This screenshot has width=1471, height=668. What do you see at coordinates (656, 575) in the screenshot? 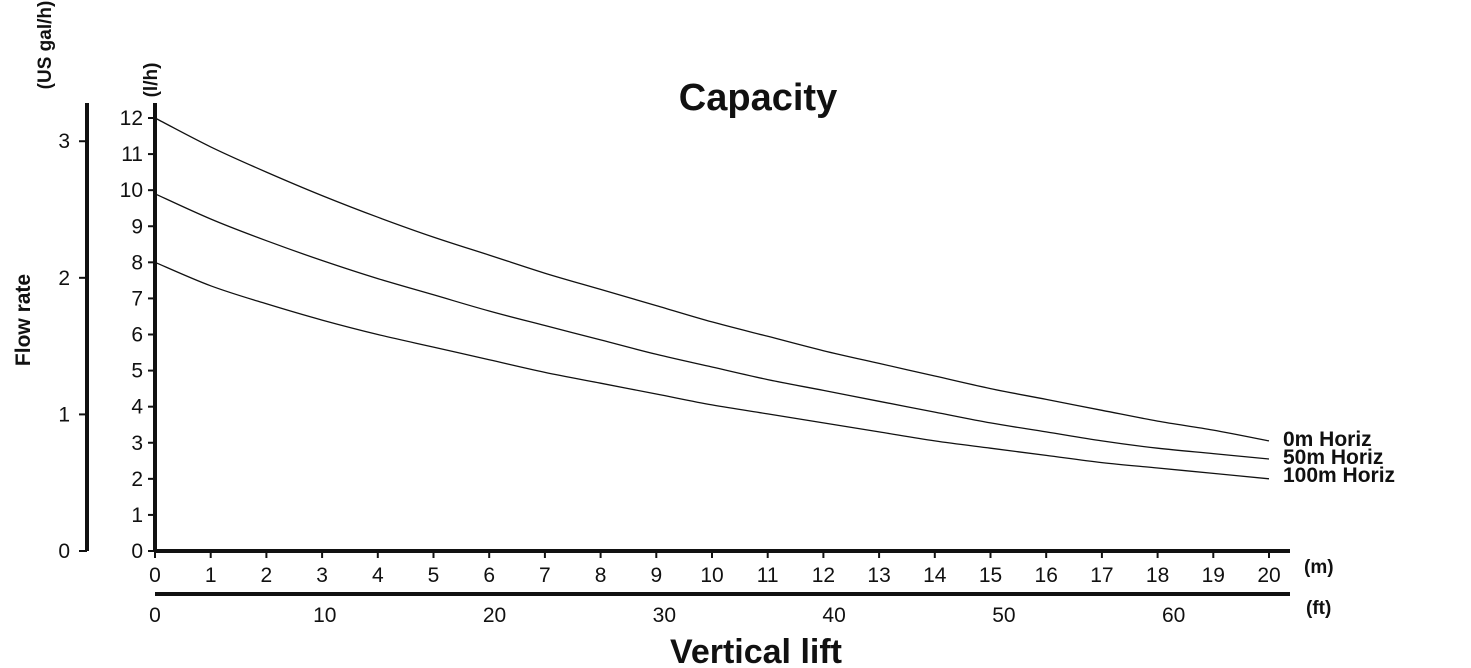
I see `x-tick-label: 9` at bounding box center [656, 575].